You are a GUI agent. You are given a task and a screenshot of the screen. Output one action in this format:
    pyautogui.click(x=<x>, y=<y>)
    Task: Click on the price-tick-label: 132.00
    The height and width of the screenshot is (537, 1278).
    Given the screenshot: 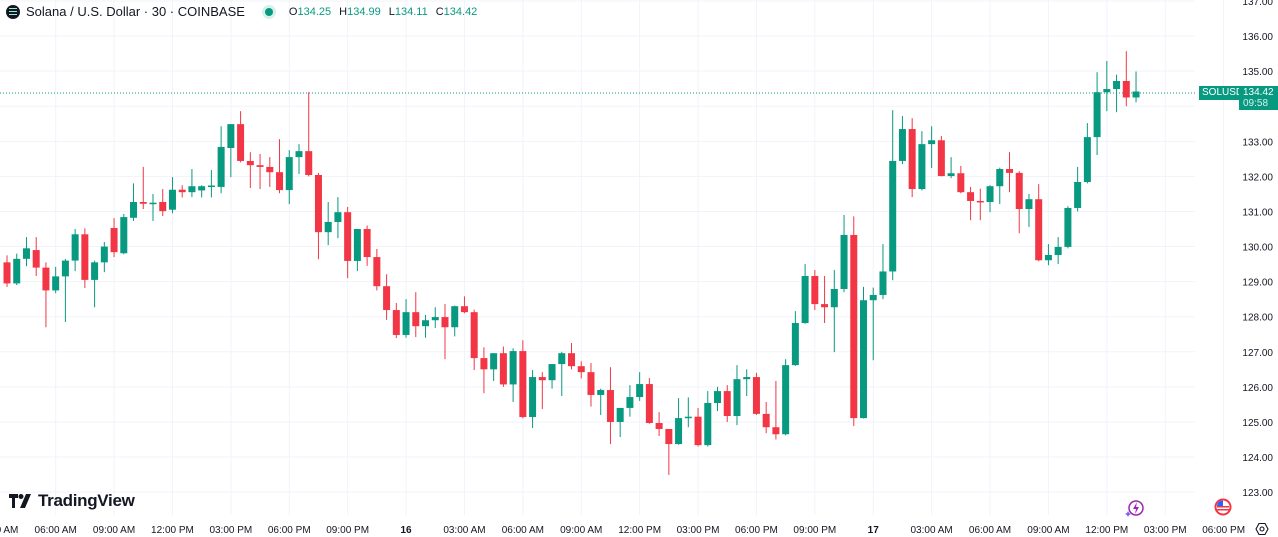 What is the action you would take?
    pyautogui.click(x=1257, y=177)
    